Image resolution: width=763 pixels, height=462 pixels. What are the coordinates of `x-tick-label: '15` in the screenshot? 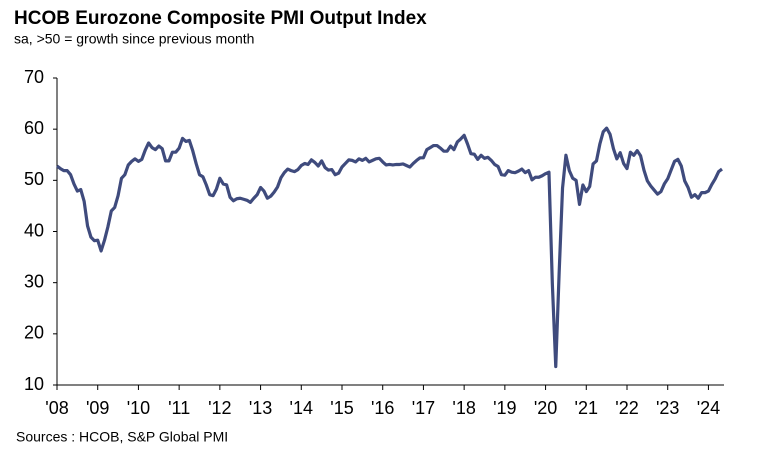 It's located at (341, 408).